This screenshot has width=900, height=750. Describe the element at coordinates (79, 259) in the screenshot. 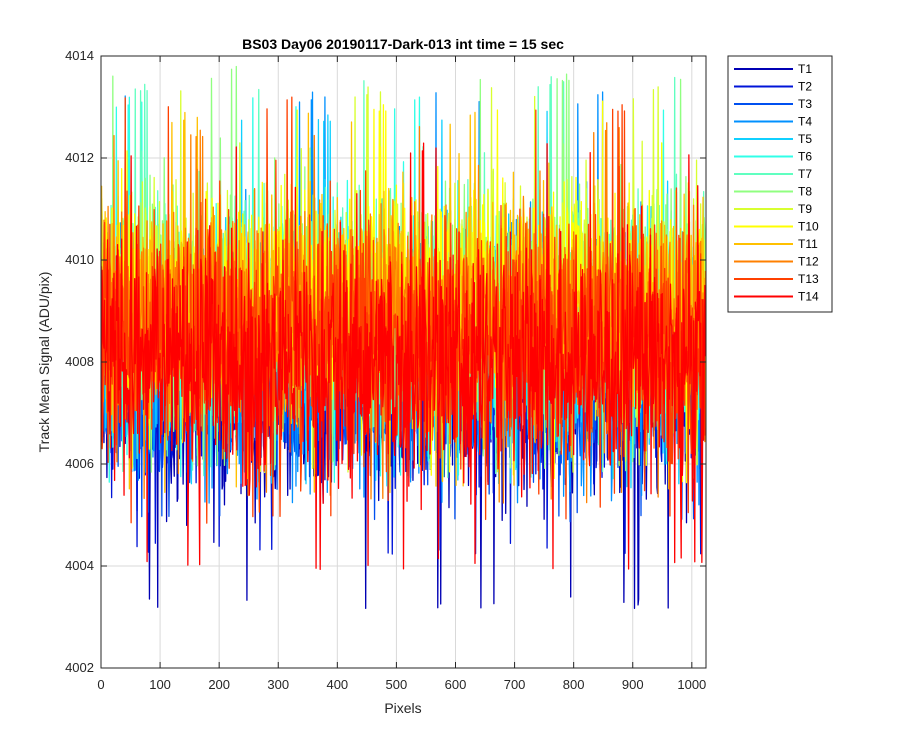

I see `y-tick-label: 4010` at that location.